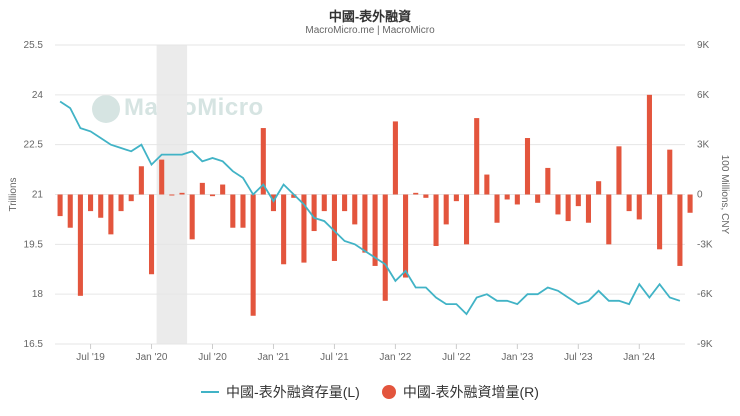 This screenshot has width=740, height=416. Describe the element at coordinates (703, 45) in the screenshot. I see `right-tick-label: 9K` at that location.